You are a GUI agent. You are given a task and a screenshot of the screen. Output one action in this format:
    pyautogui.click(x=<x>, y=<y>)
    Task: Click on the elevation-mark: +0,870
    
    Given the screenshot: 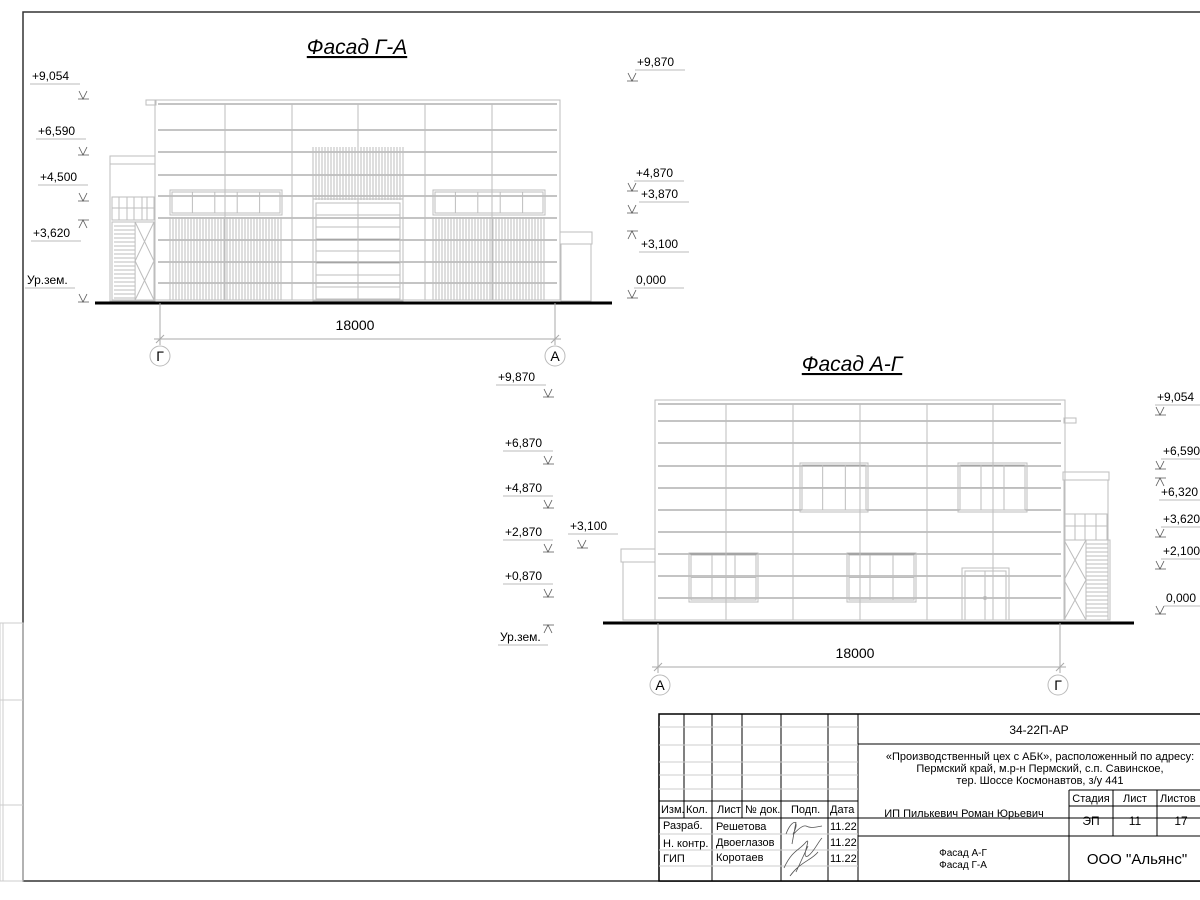 What is the action you would take?
    pyautogui.click(x=528, y=583)
    